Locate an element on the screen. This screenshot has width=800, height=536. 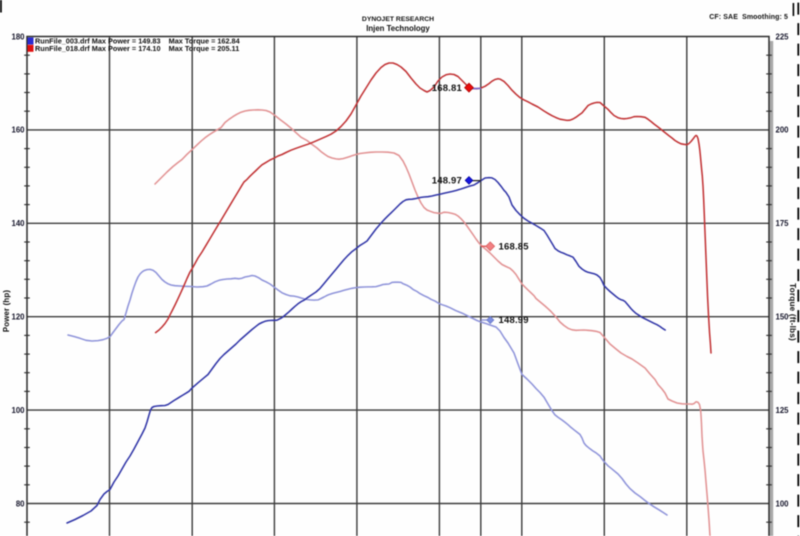
svg-text: 148.97 is located at coordinates (447, 181).